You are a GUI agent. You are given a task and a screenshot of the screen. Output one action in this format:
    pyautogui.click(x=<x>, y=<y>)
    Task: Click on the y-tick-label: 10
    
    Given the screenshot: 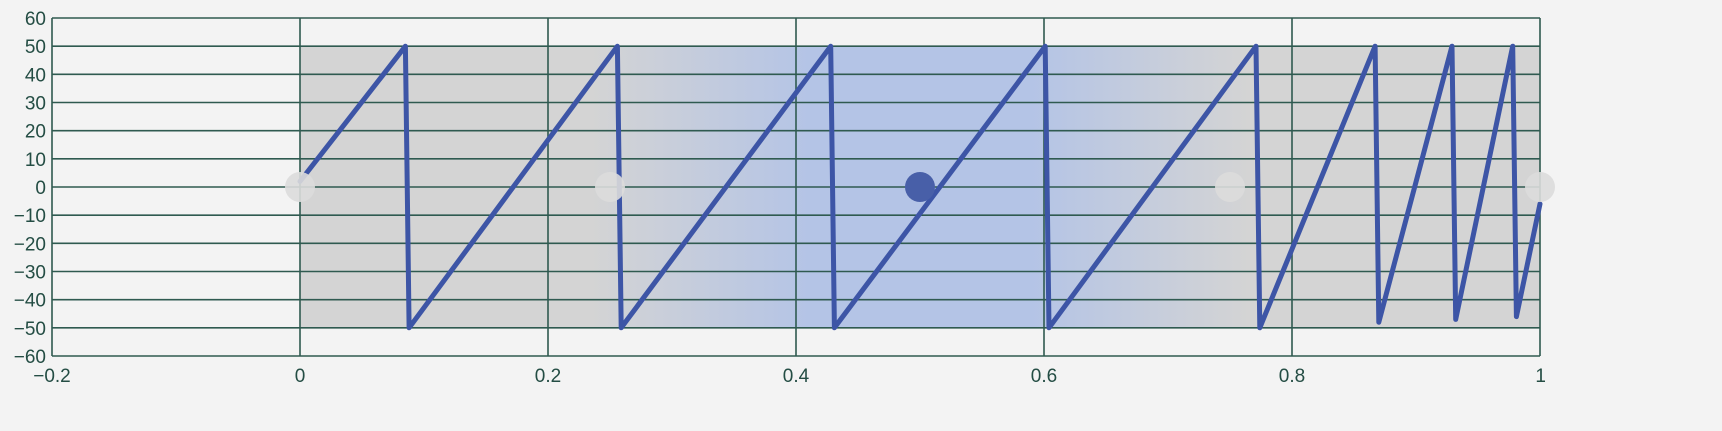 What is the action you would take?
    pyautogui.click(x=35, y=160)
    